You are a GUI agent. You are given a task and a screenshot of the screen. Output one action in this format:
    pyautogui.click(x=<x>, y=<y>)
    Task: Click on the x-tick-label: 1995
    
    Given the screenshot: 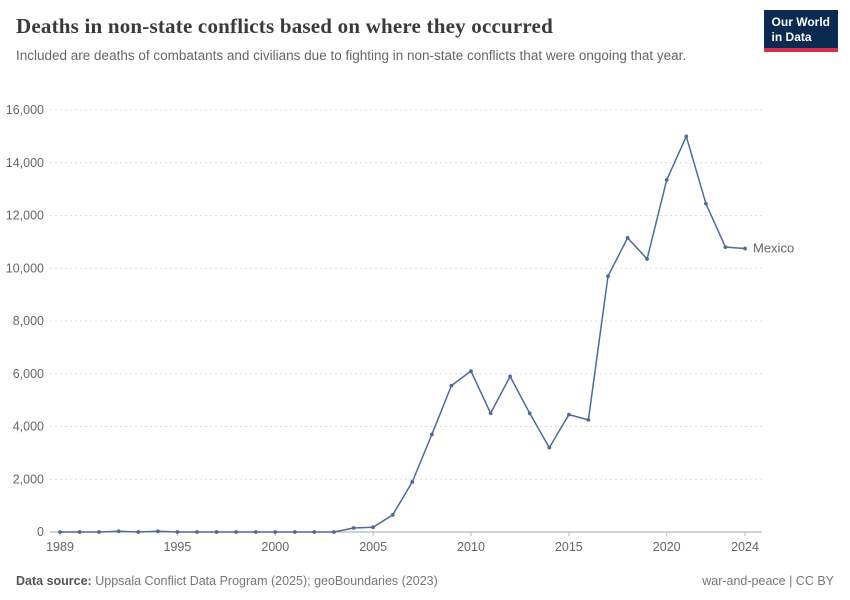 What is the action you would take?
    pyautogui.click(x=178, y=547)
    